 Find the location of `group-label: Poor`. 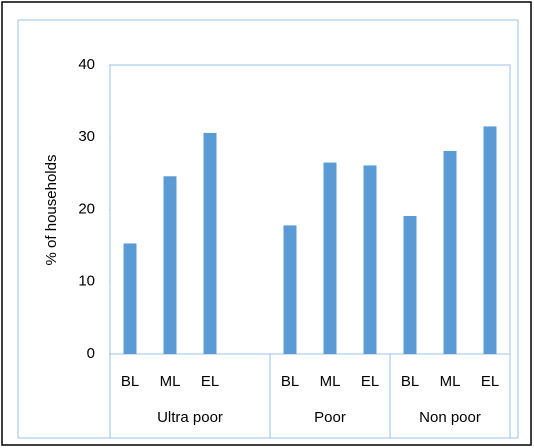

group-label: Poor is located at coordinates (330, 417).